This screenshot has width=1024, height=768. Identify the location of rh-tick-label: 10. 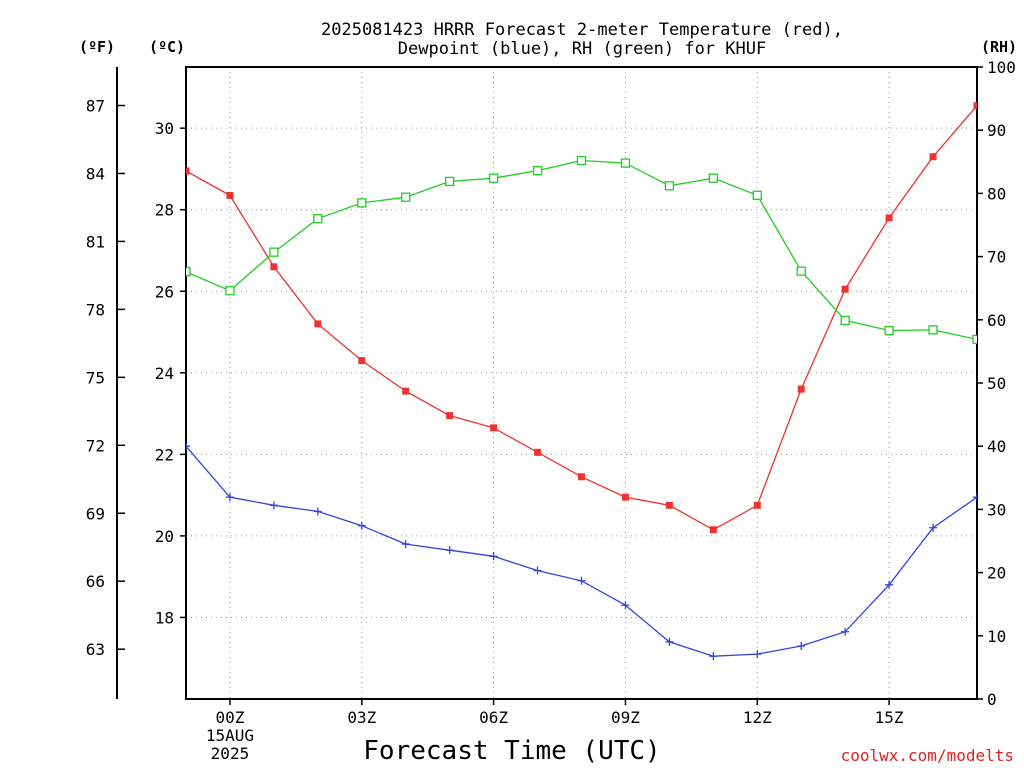
(996, 636).